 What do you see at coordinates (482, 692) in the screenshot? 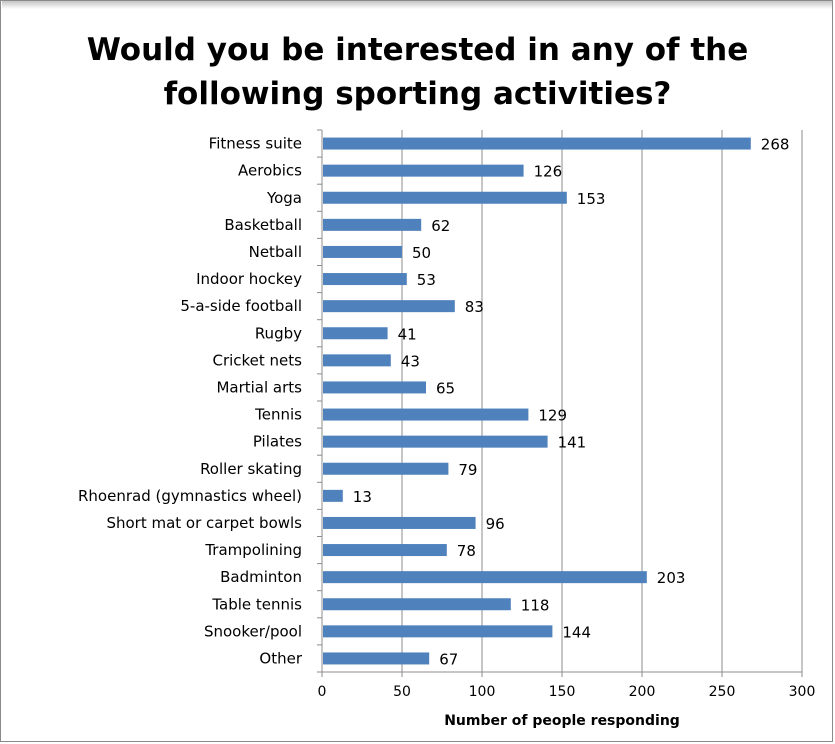
I see `x-tick-label: 100` at bounding box center [482, 692].